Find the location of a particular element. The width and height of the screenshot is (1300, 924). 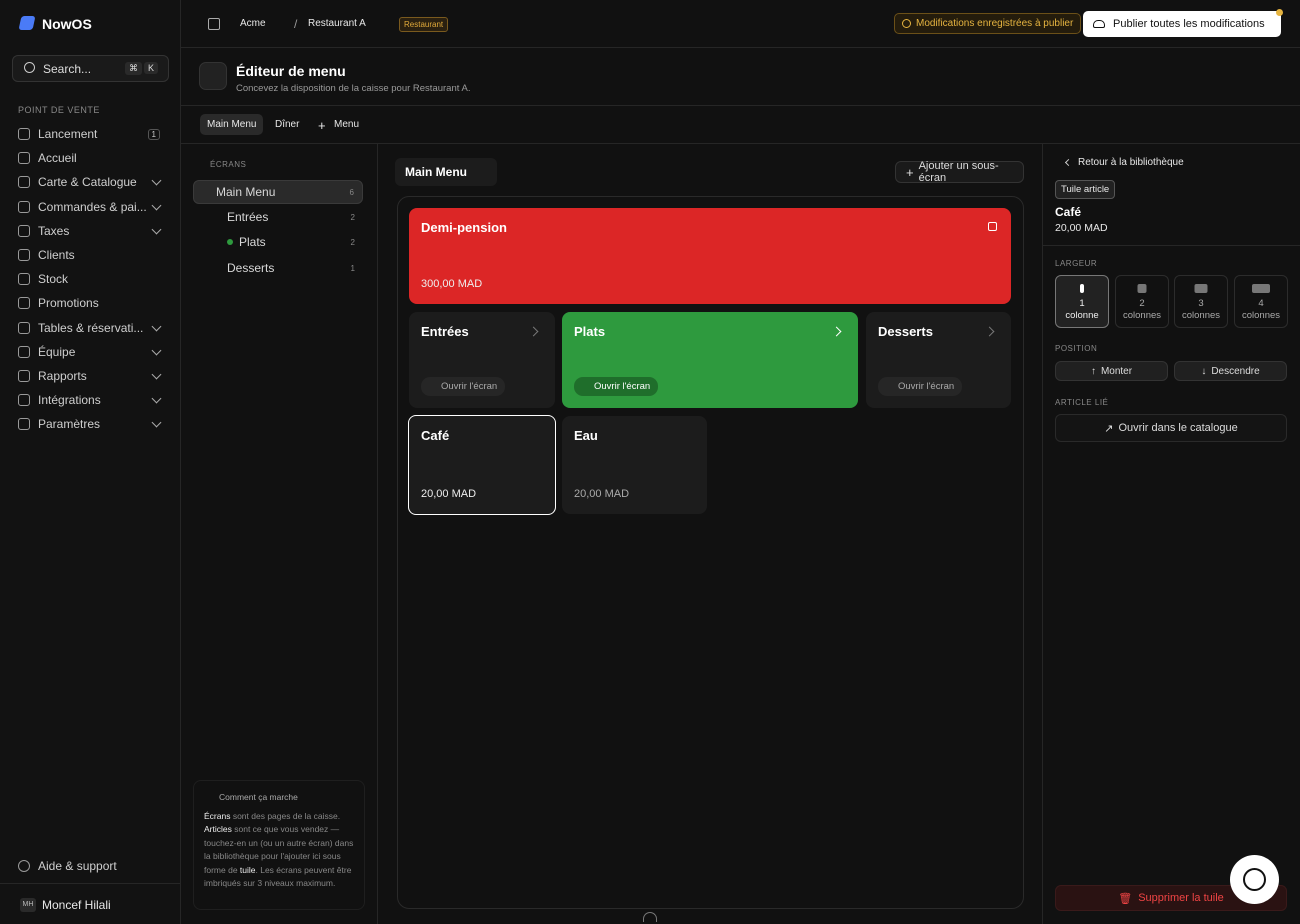

tabs: Main Menu Dîner + Menu is located at coordinates (740, 125).